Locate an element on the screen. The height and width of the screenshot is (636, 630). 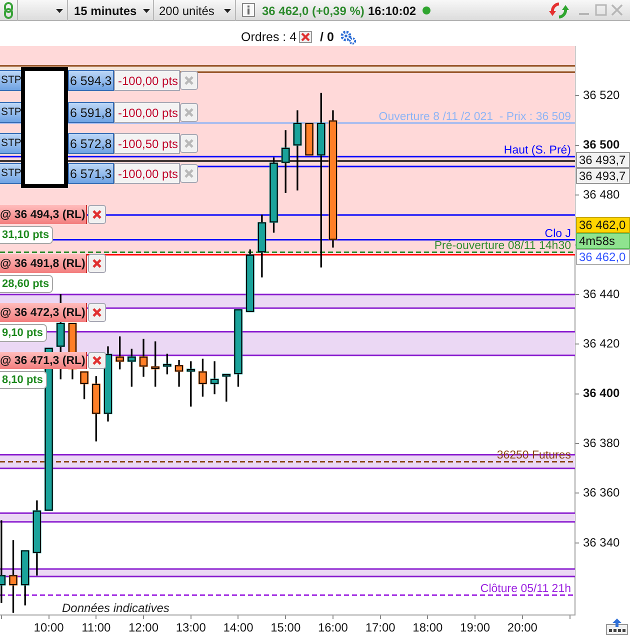
y-tick-label: 36 500 is located at coordinates (601, 145).